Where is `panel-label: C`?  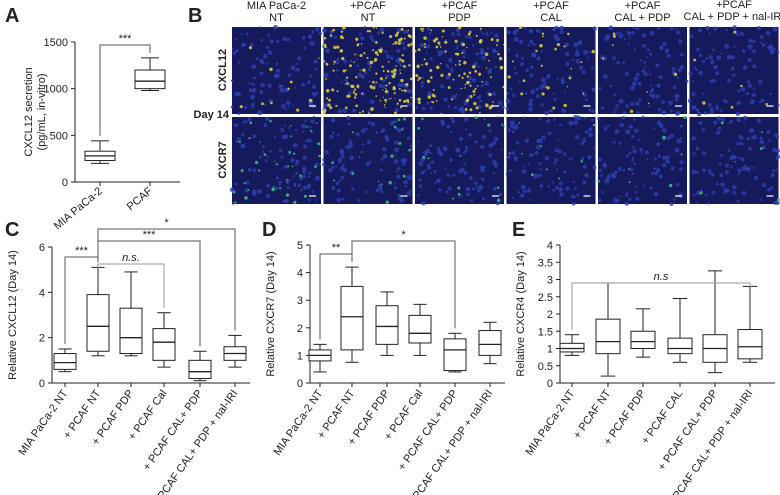
panel-label: C is located at coordinates (12, 230).